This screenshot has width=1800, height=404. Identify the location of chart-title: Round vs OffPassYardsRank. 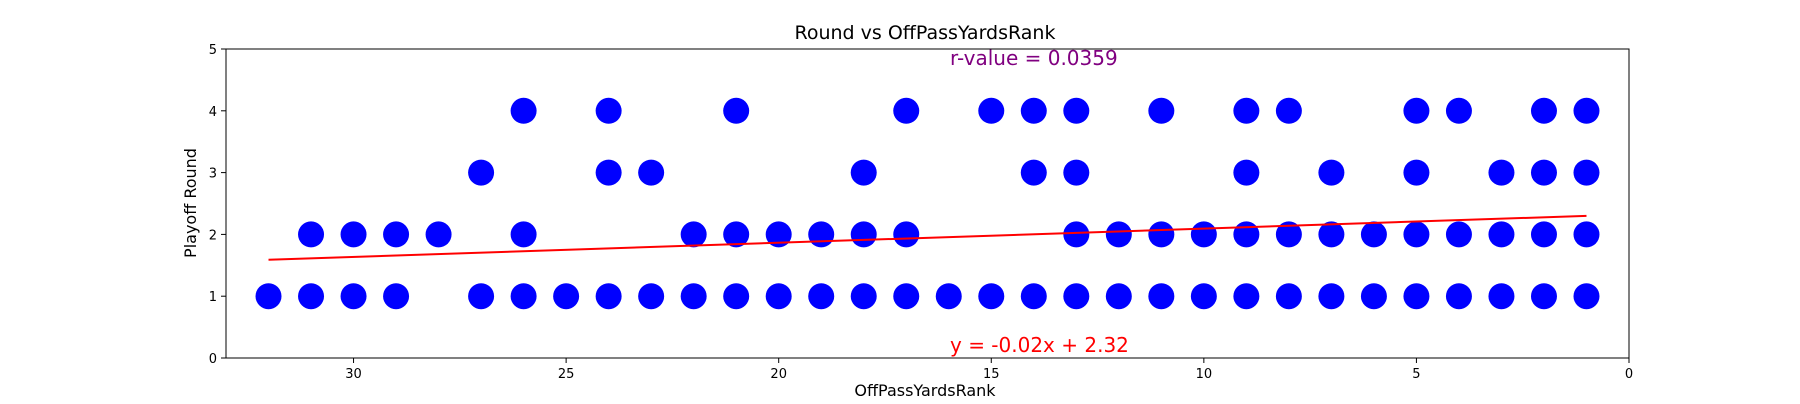
(925, 33).